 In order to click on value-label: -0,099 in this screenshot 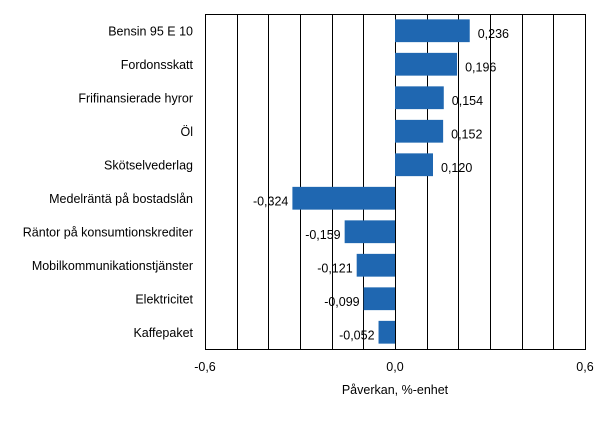, I will do `click(341, 302)`.